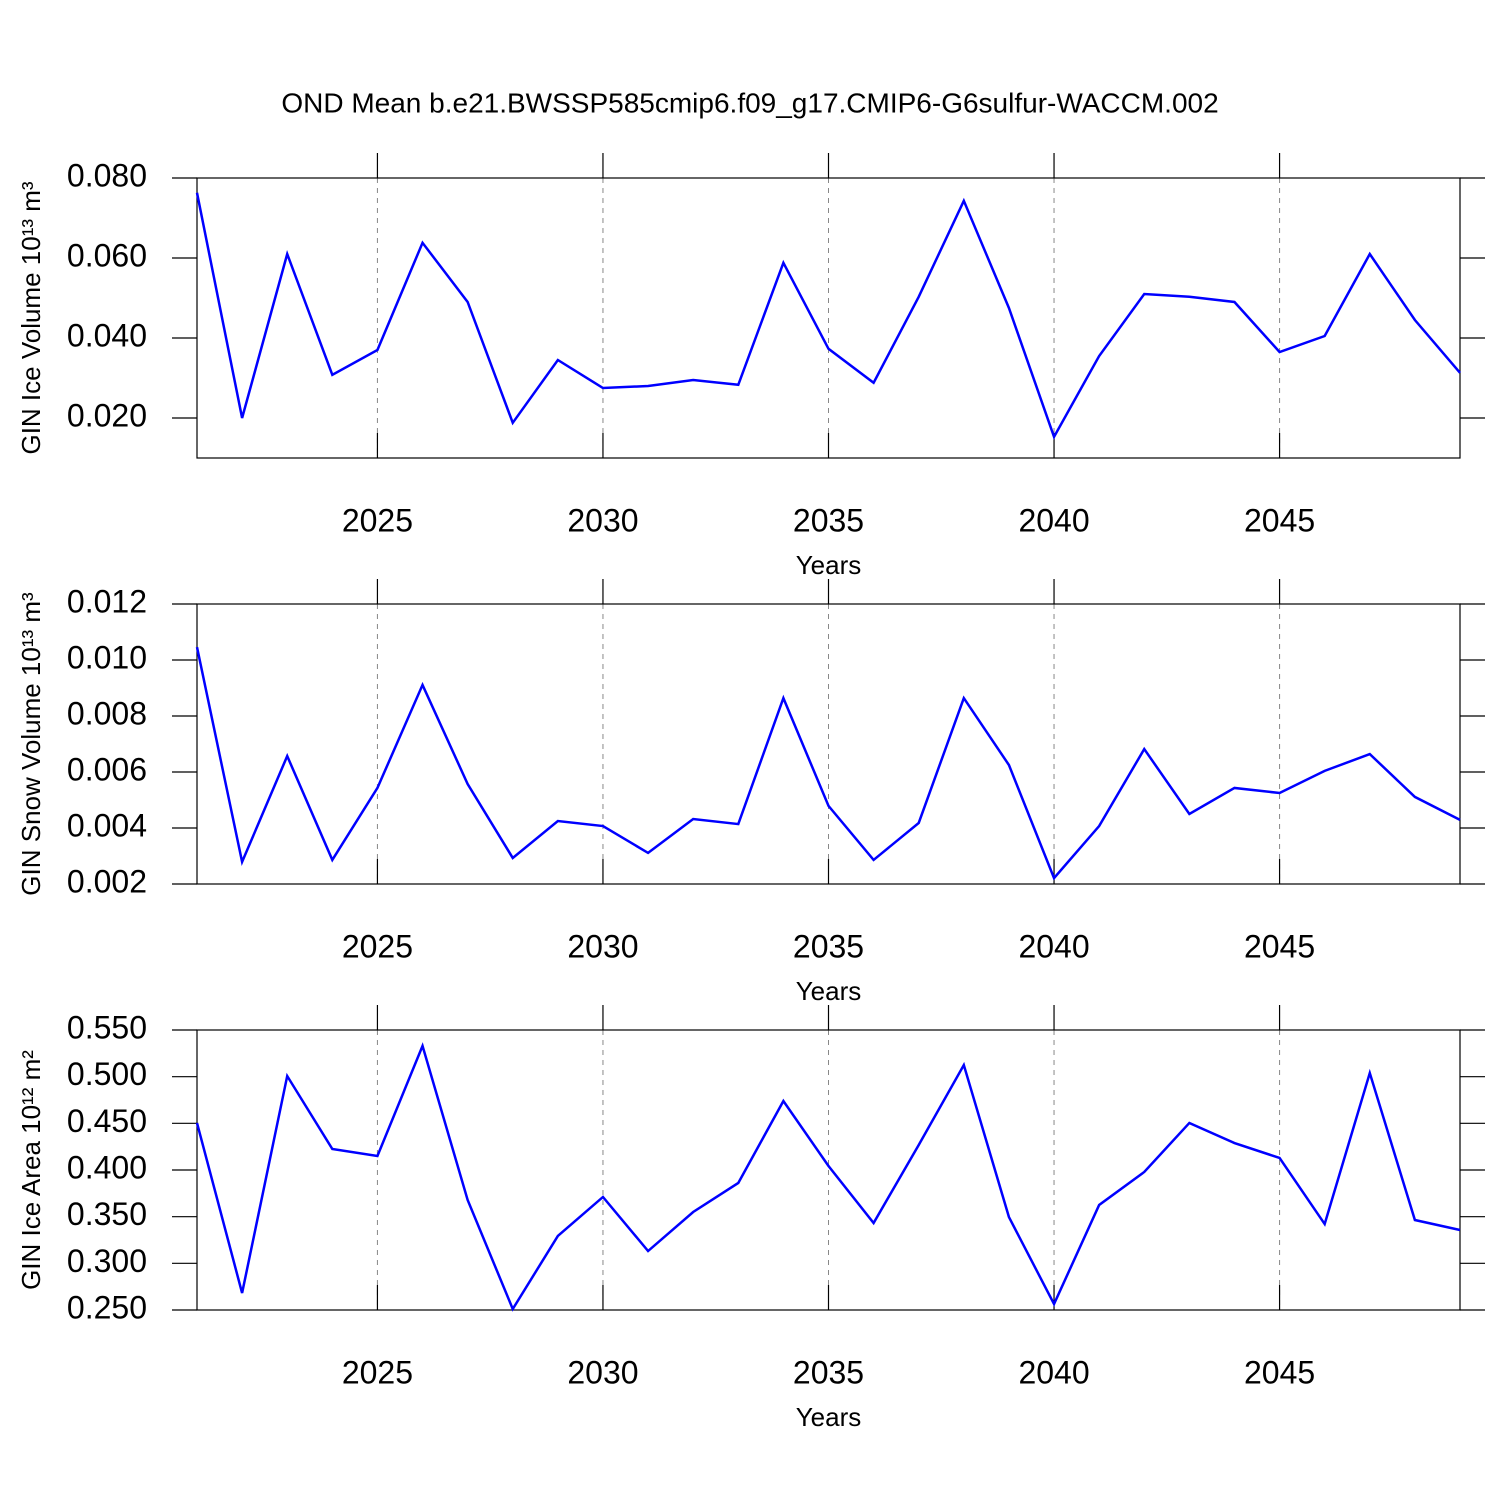 The image size is (1500, 1500). What do you see at coordinates (107, 881) in the screenshot?
I see `y-tick-label: 0.002` at bounding box center [107, 881].